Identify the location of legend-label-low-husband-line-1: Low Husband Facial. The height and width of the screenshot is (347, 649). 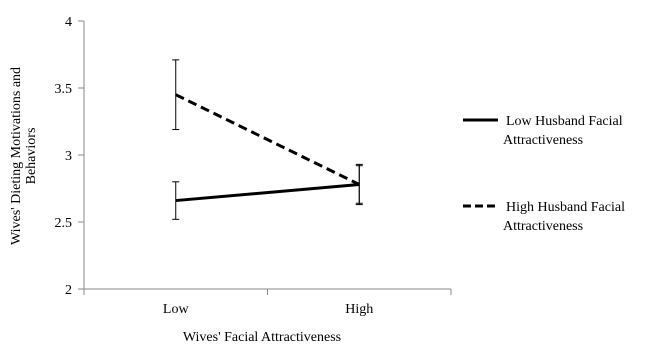
(564, 121).